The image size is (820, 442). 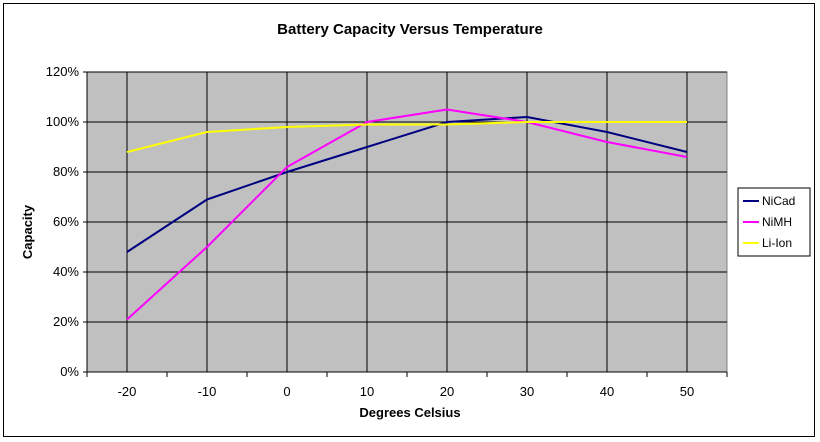 I want to click on y-tick-label: 40%, so click(x=66, y=271).